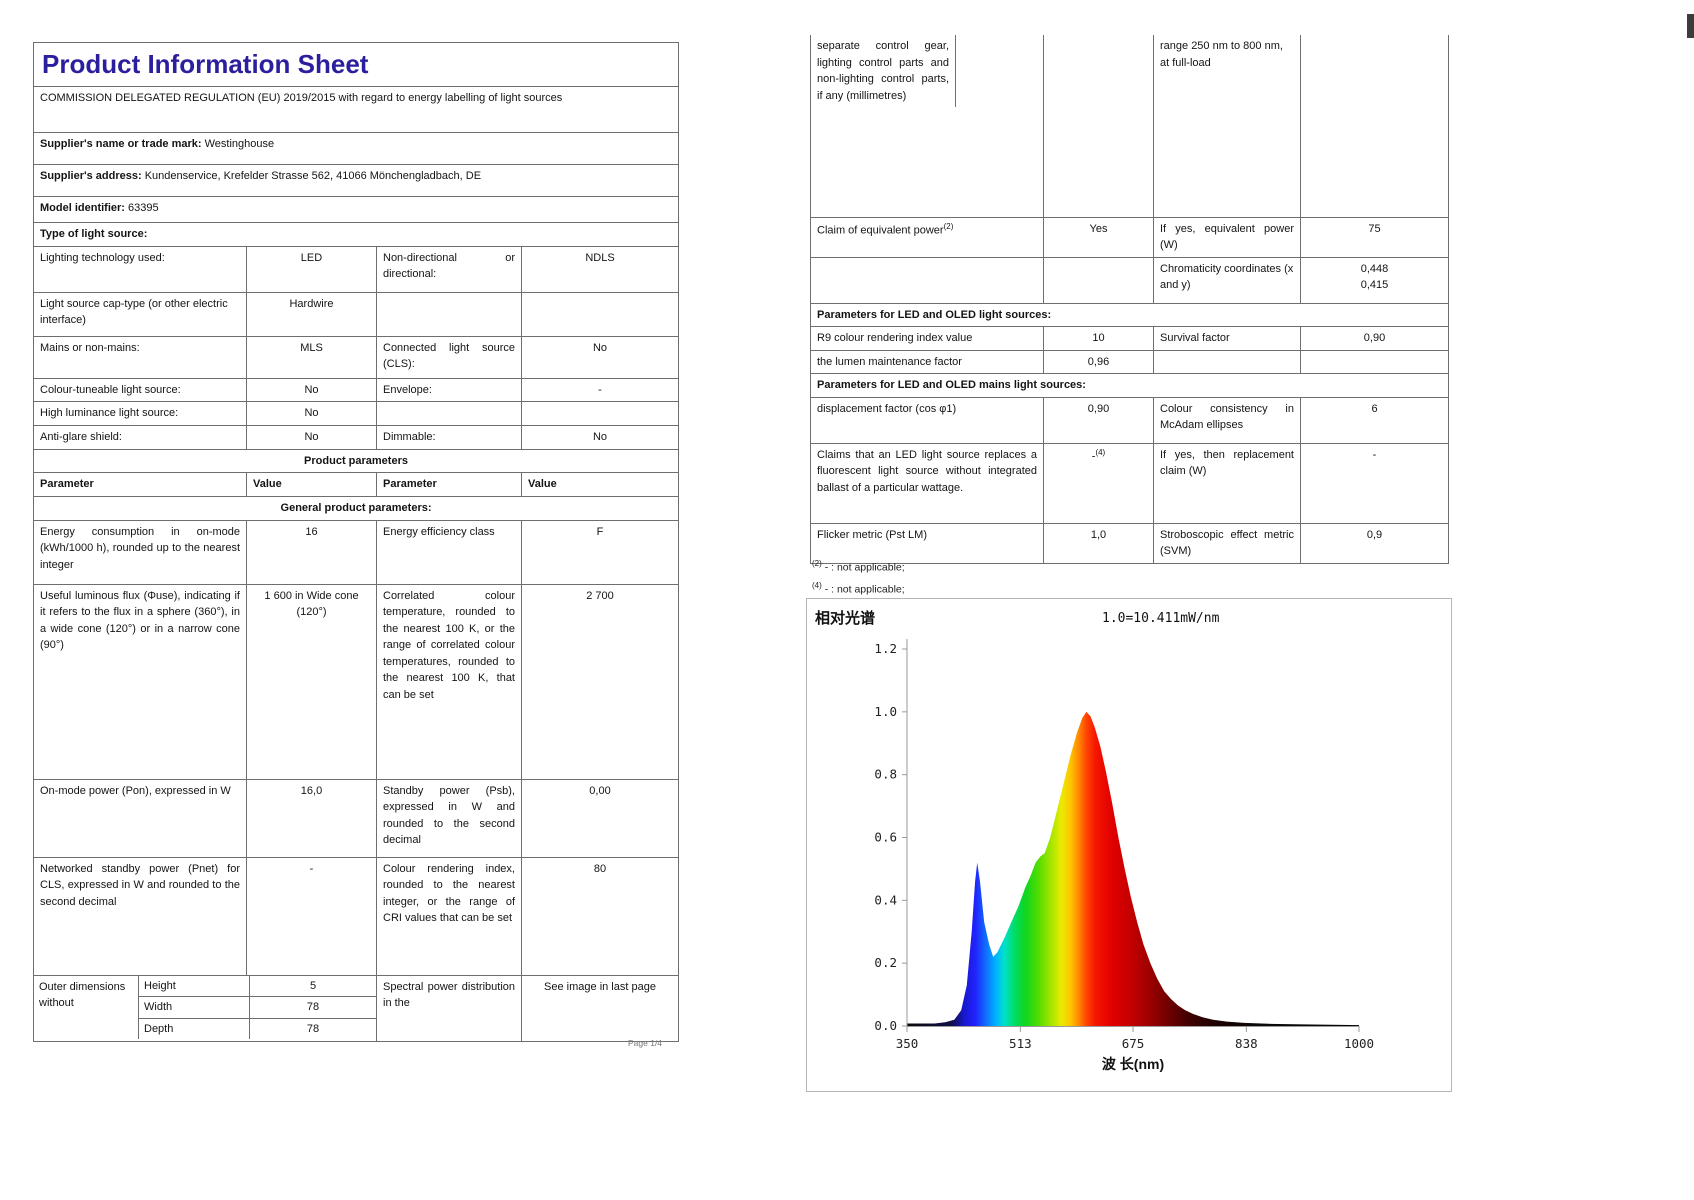 This screenshot has width=1694, height=1200. I want to click on param-label: displacement factor (cos φ1), so click(927, 420).